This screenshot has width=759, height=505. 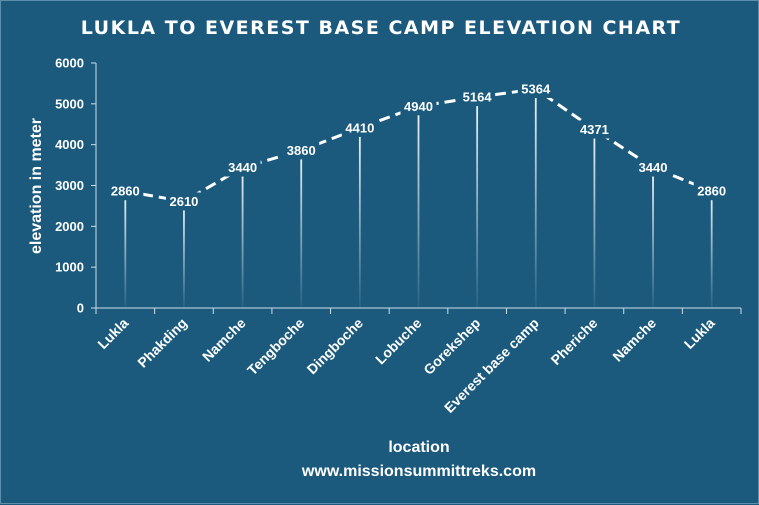 I want to click on x-tick-label: Lobuche, so click(x=398, y=341).